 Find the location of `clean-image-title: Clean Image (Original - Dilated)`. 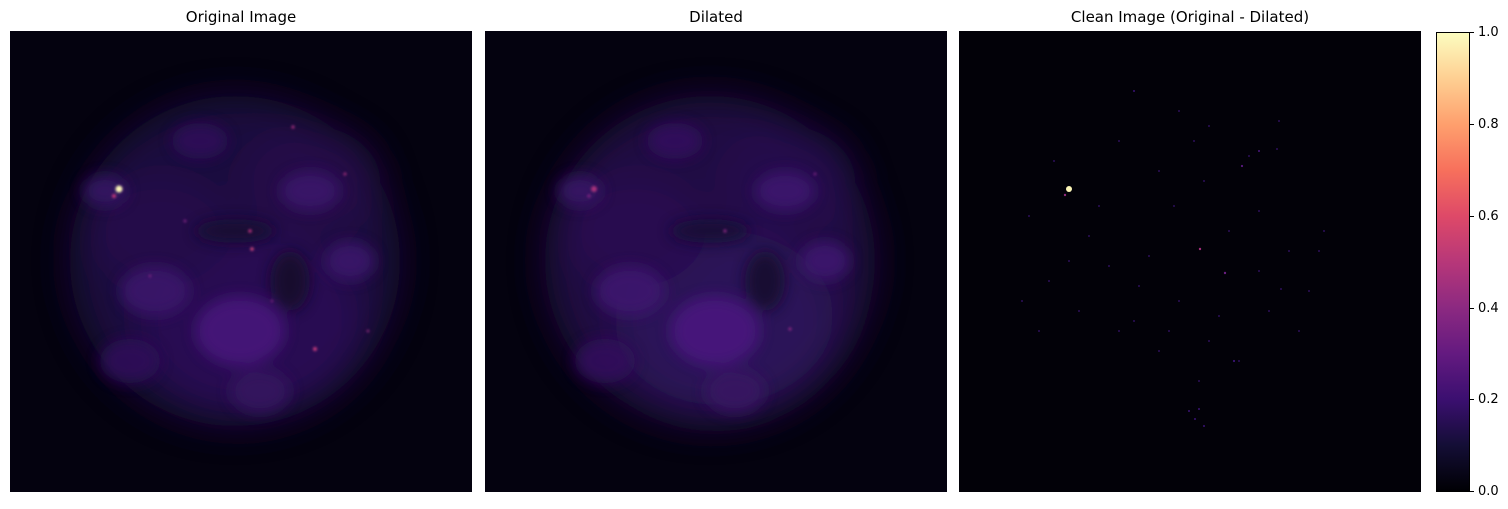

clean-image-title: Clean Image (Original - Dilated) is located at coordinates (1190, 17).